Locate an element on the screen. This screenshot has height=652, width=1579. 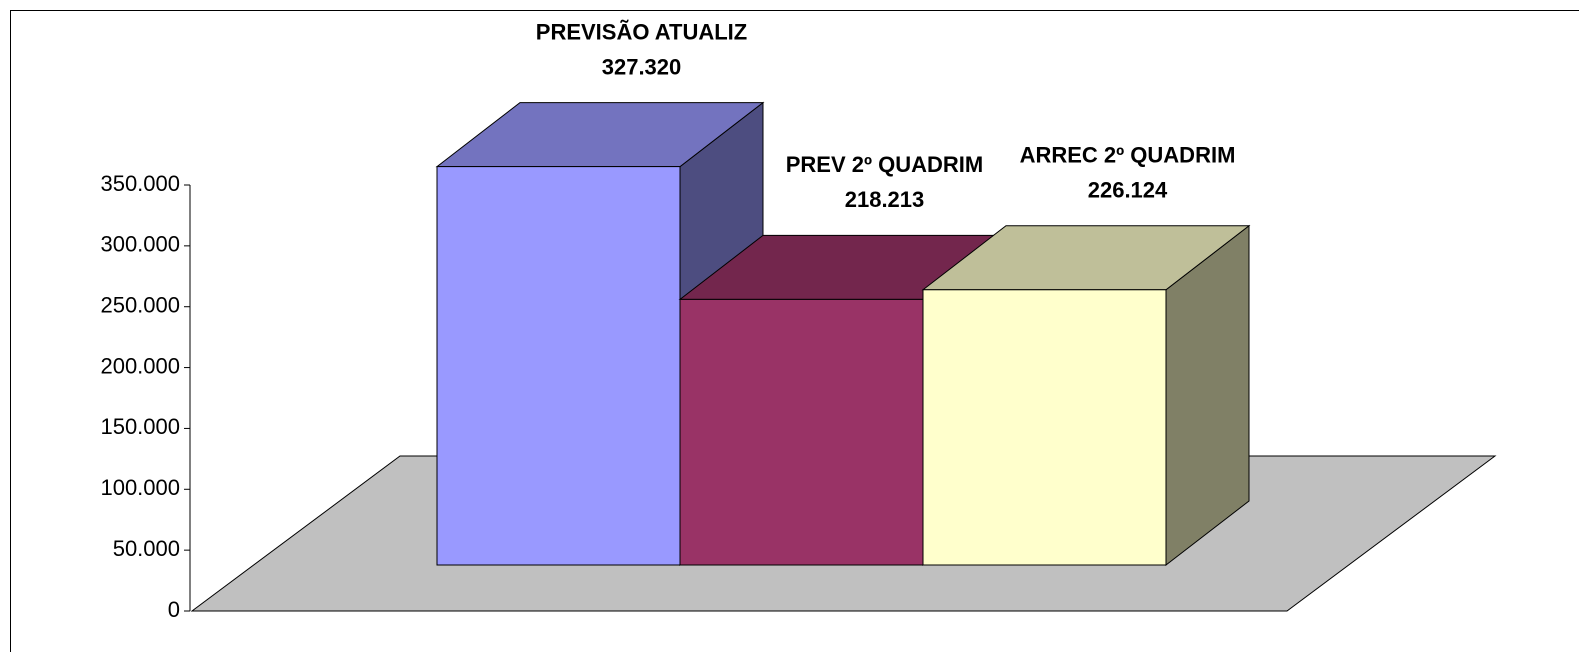
category-label: PREV 2º QUADRIM is located at coordinates (885, 164).